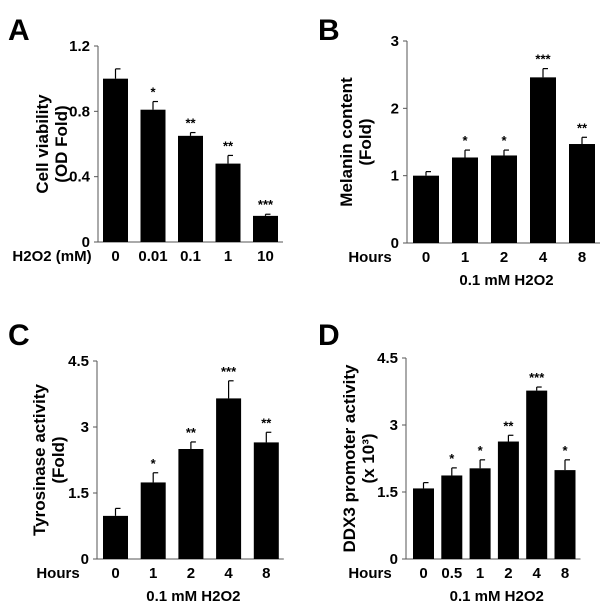 This screenshot has height=610, width=611. I want to click on y-axis-label: Melanin content, so click(346, 142).